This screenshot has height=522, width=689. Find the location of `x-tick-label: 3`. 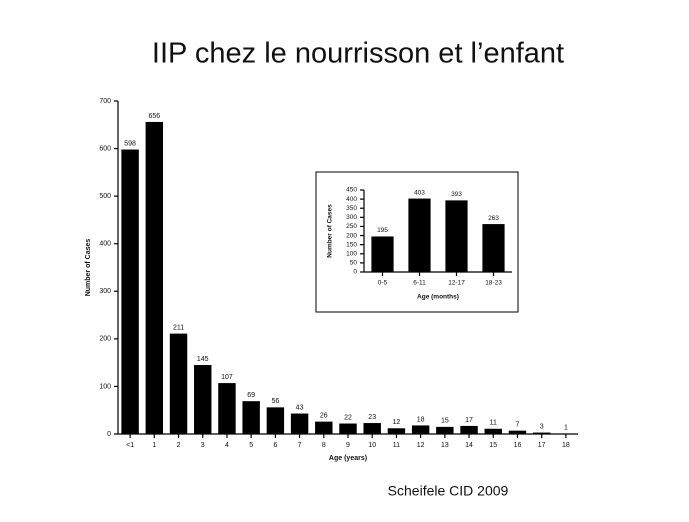

x-tick-label: 3 is located at coordinates (203, 445).